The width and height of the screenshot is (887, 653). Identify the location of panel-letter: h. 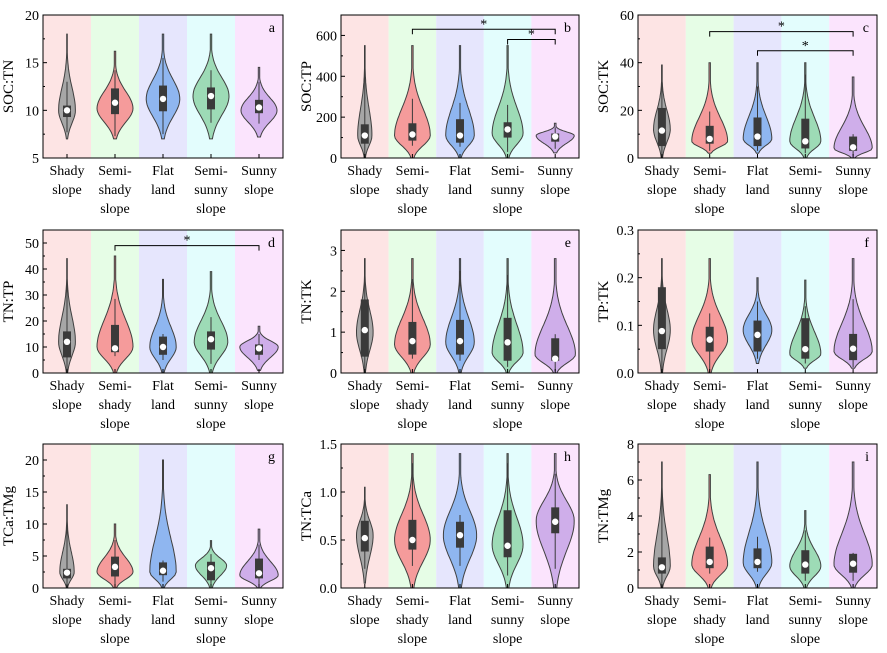
(567, 457).